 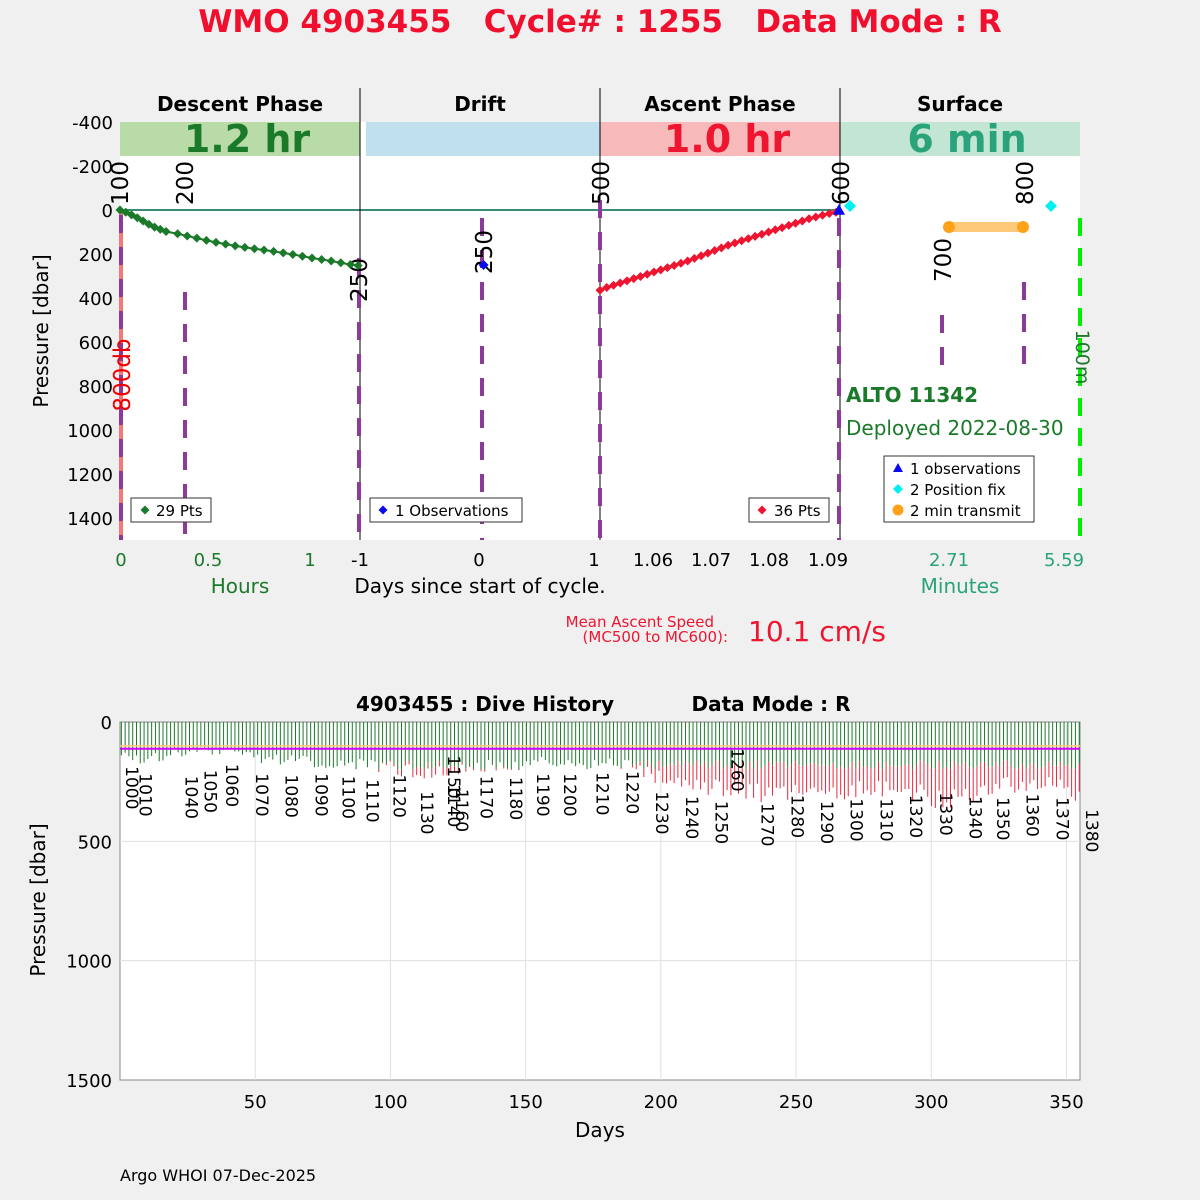 I want to click on cycle-label: 1150, so click(x=453, y=776).